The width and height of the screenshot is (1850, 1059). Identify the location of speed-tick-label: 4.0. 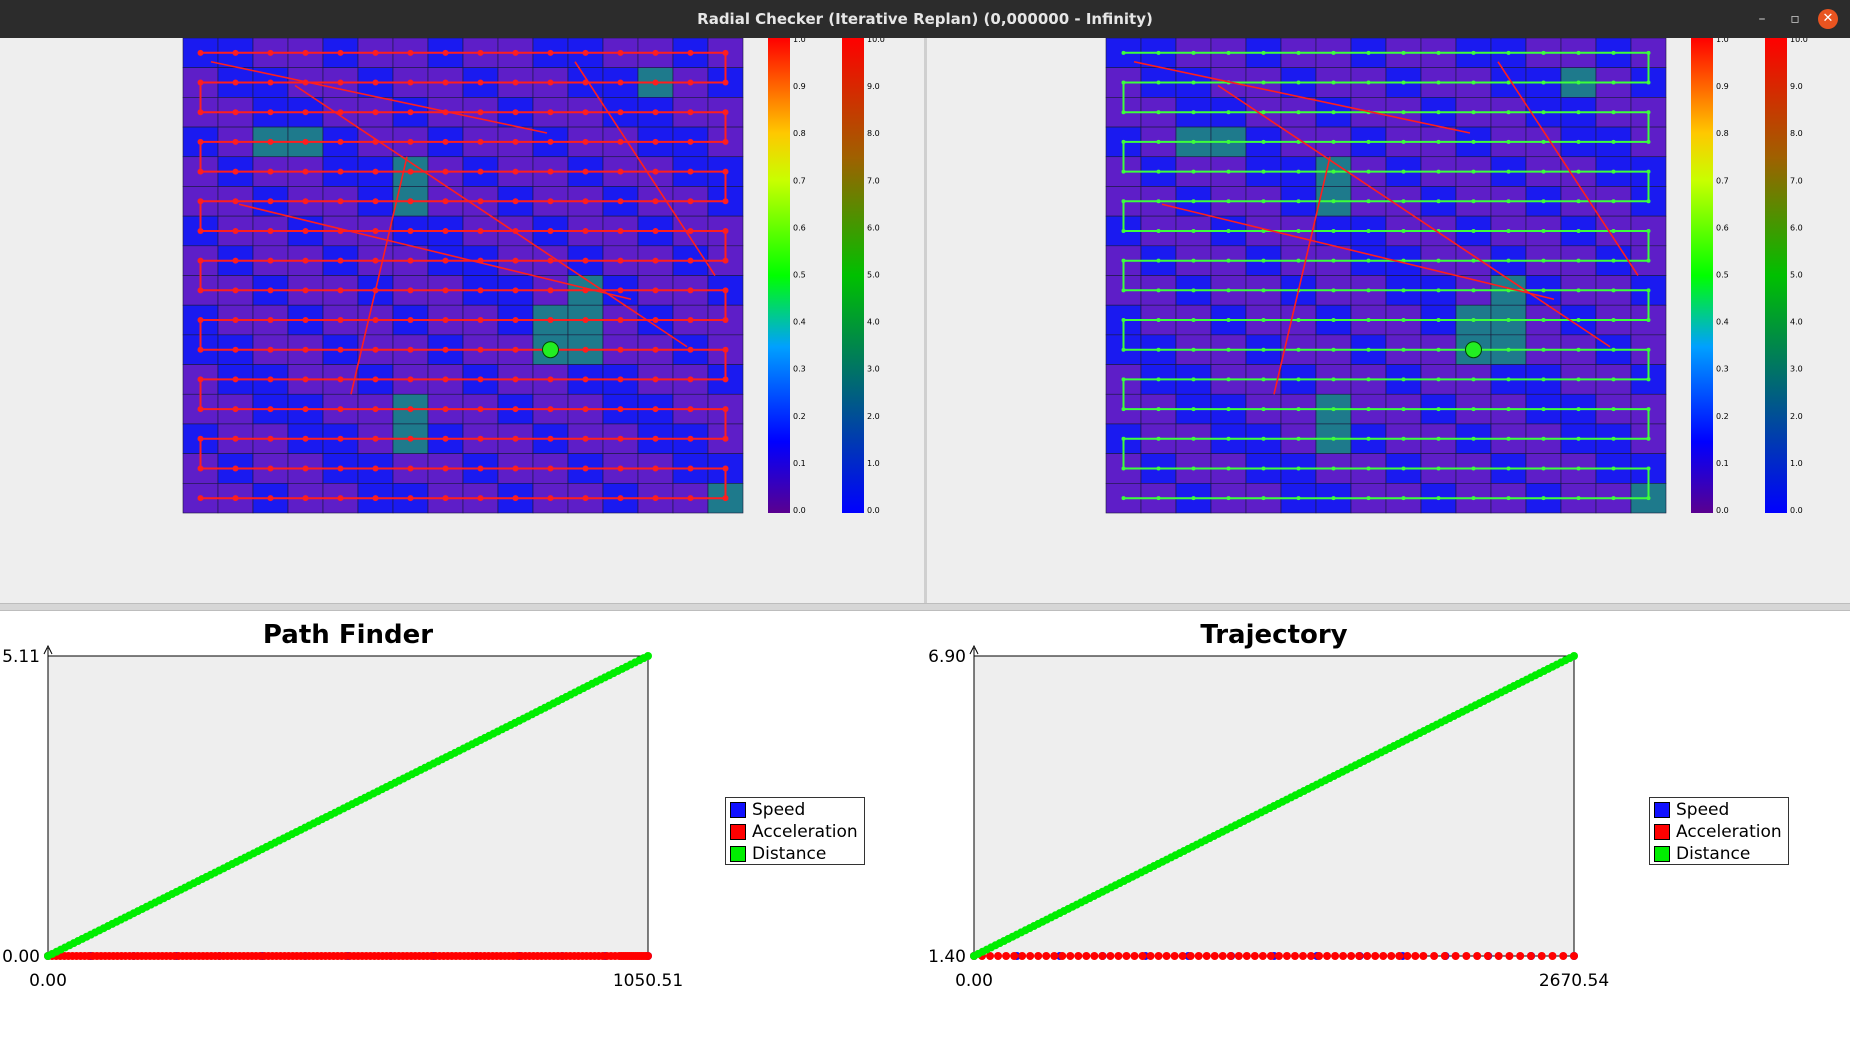
(873, 322).